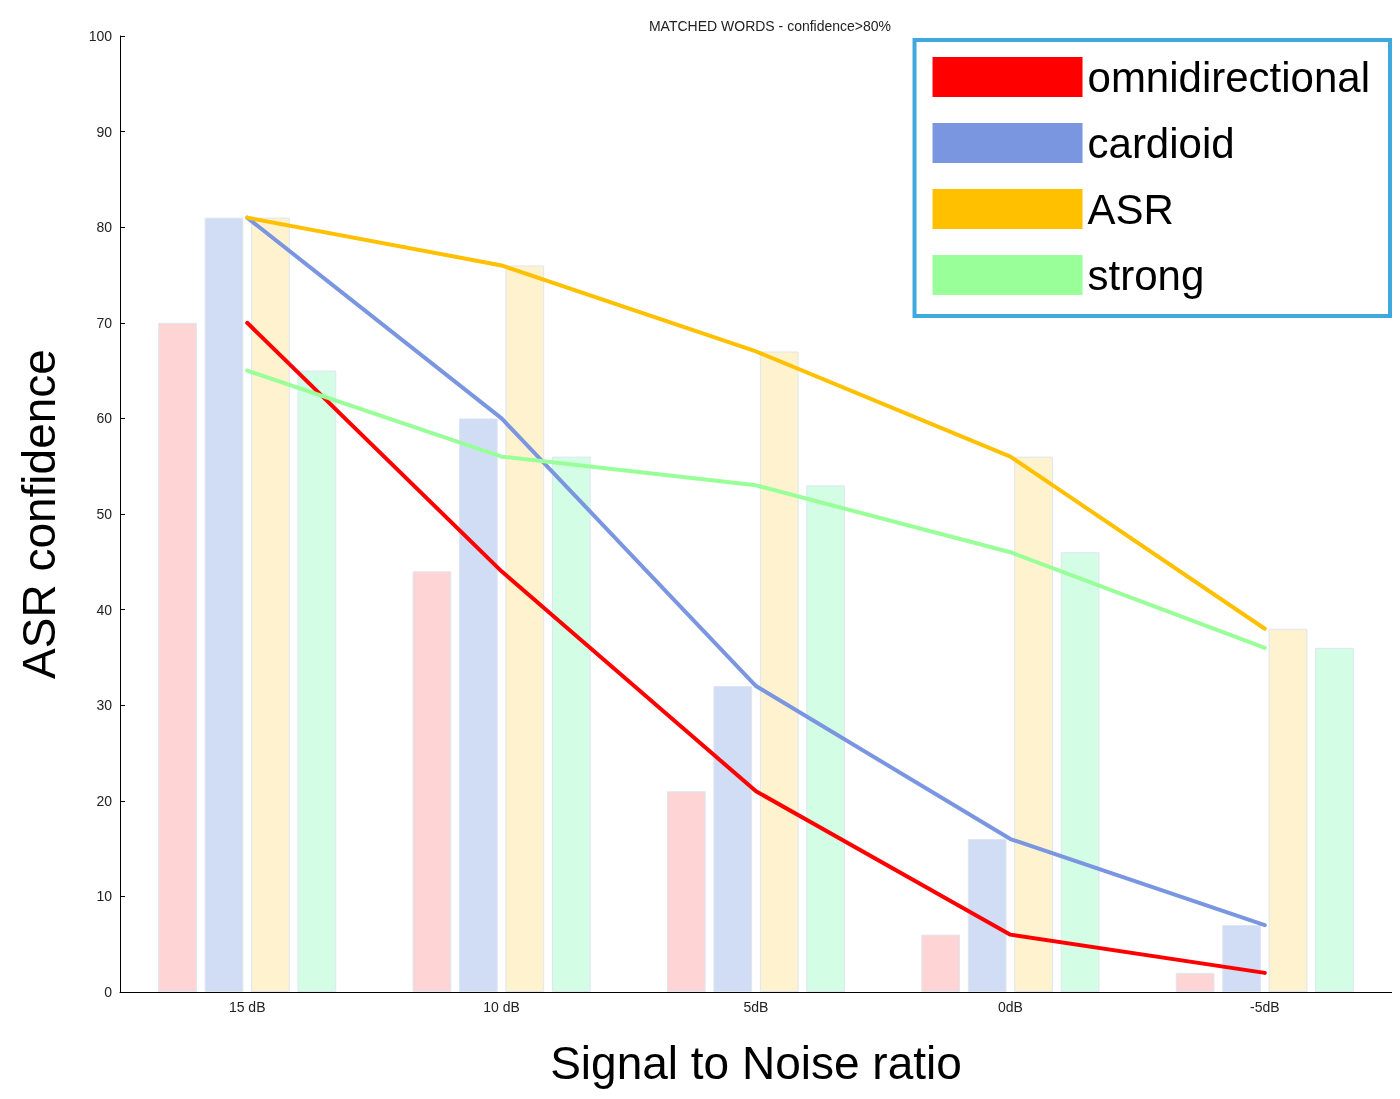 This screenshot has width=1400, height=1099. What do you see at coordinates (100, 36) in the screenshot?
I see `y-tick-label: 100` at bounding box center [100, 36].